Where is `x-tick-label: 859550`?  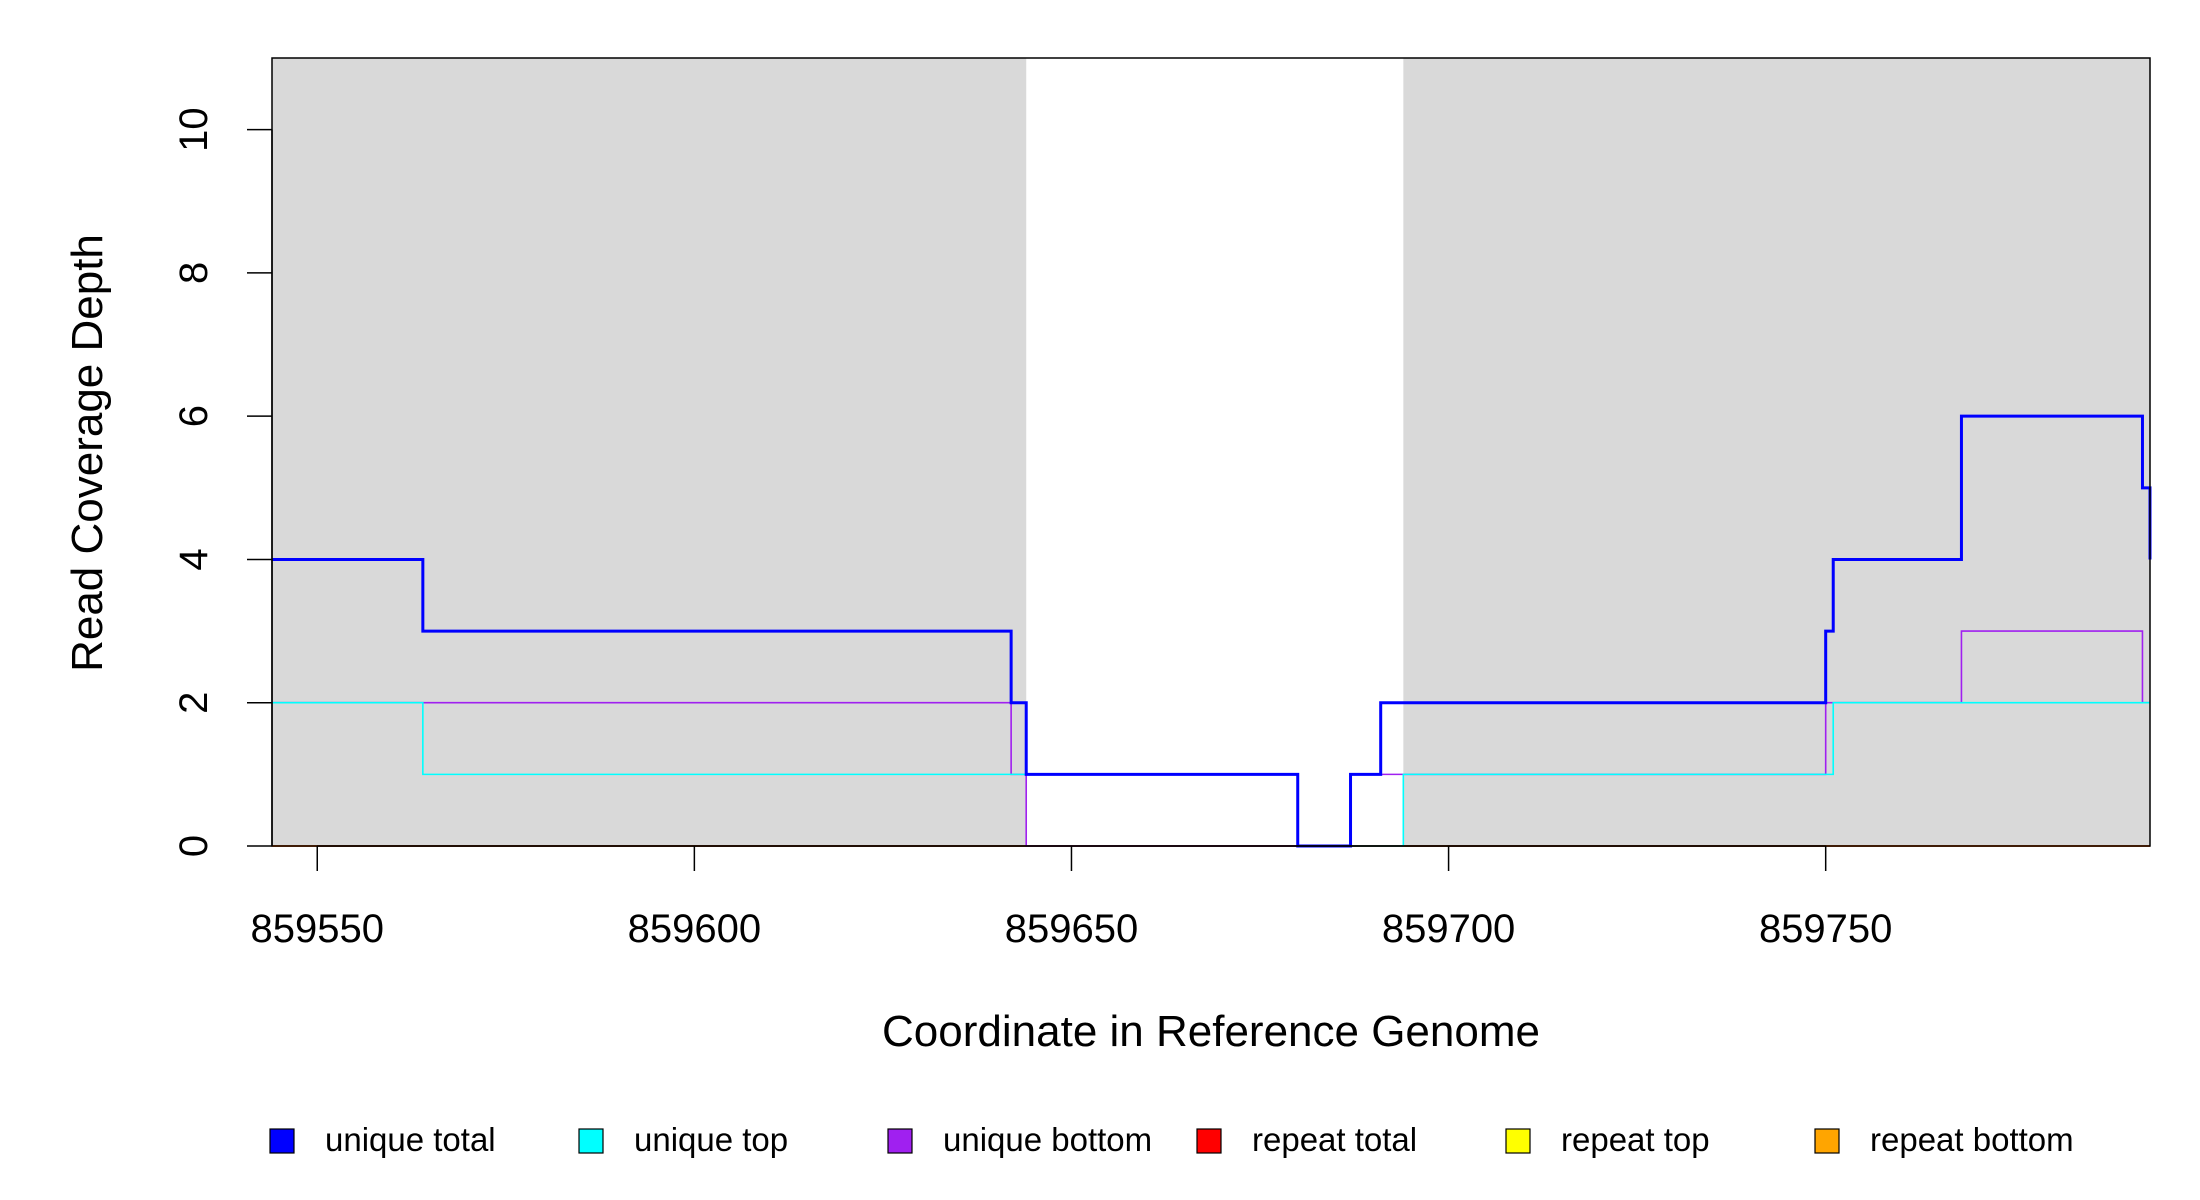
x-tick-label: 859550 is located at coordinates (317, 929).